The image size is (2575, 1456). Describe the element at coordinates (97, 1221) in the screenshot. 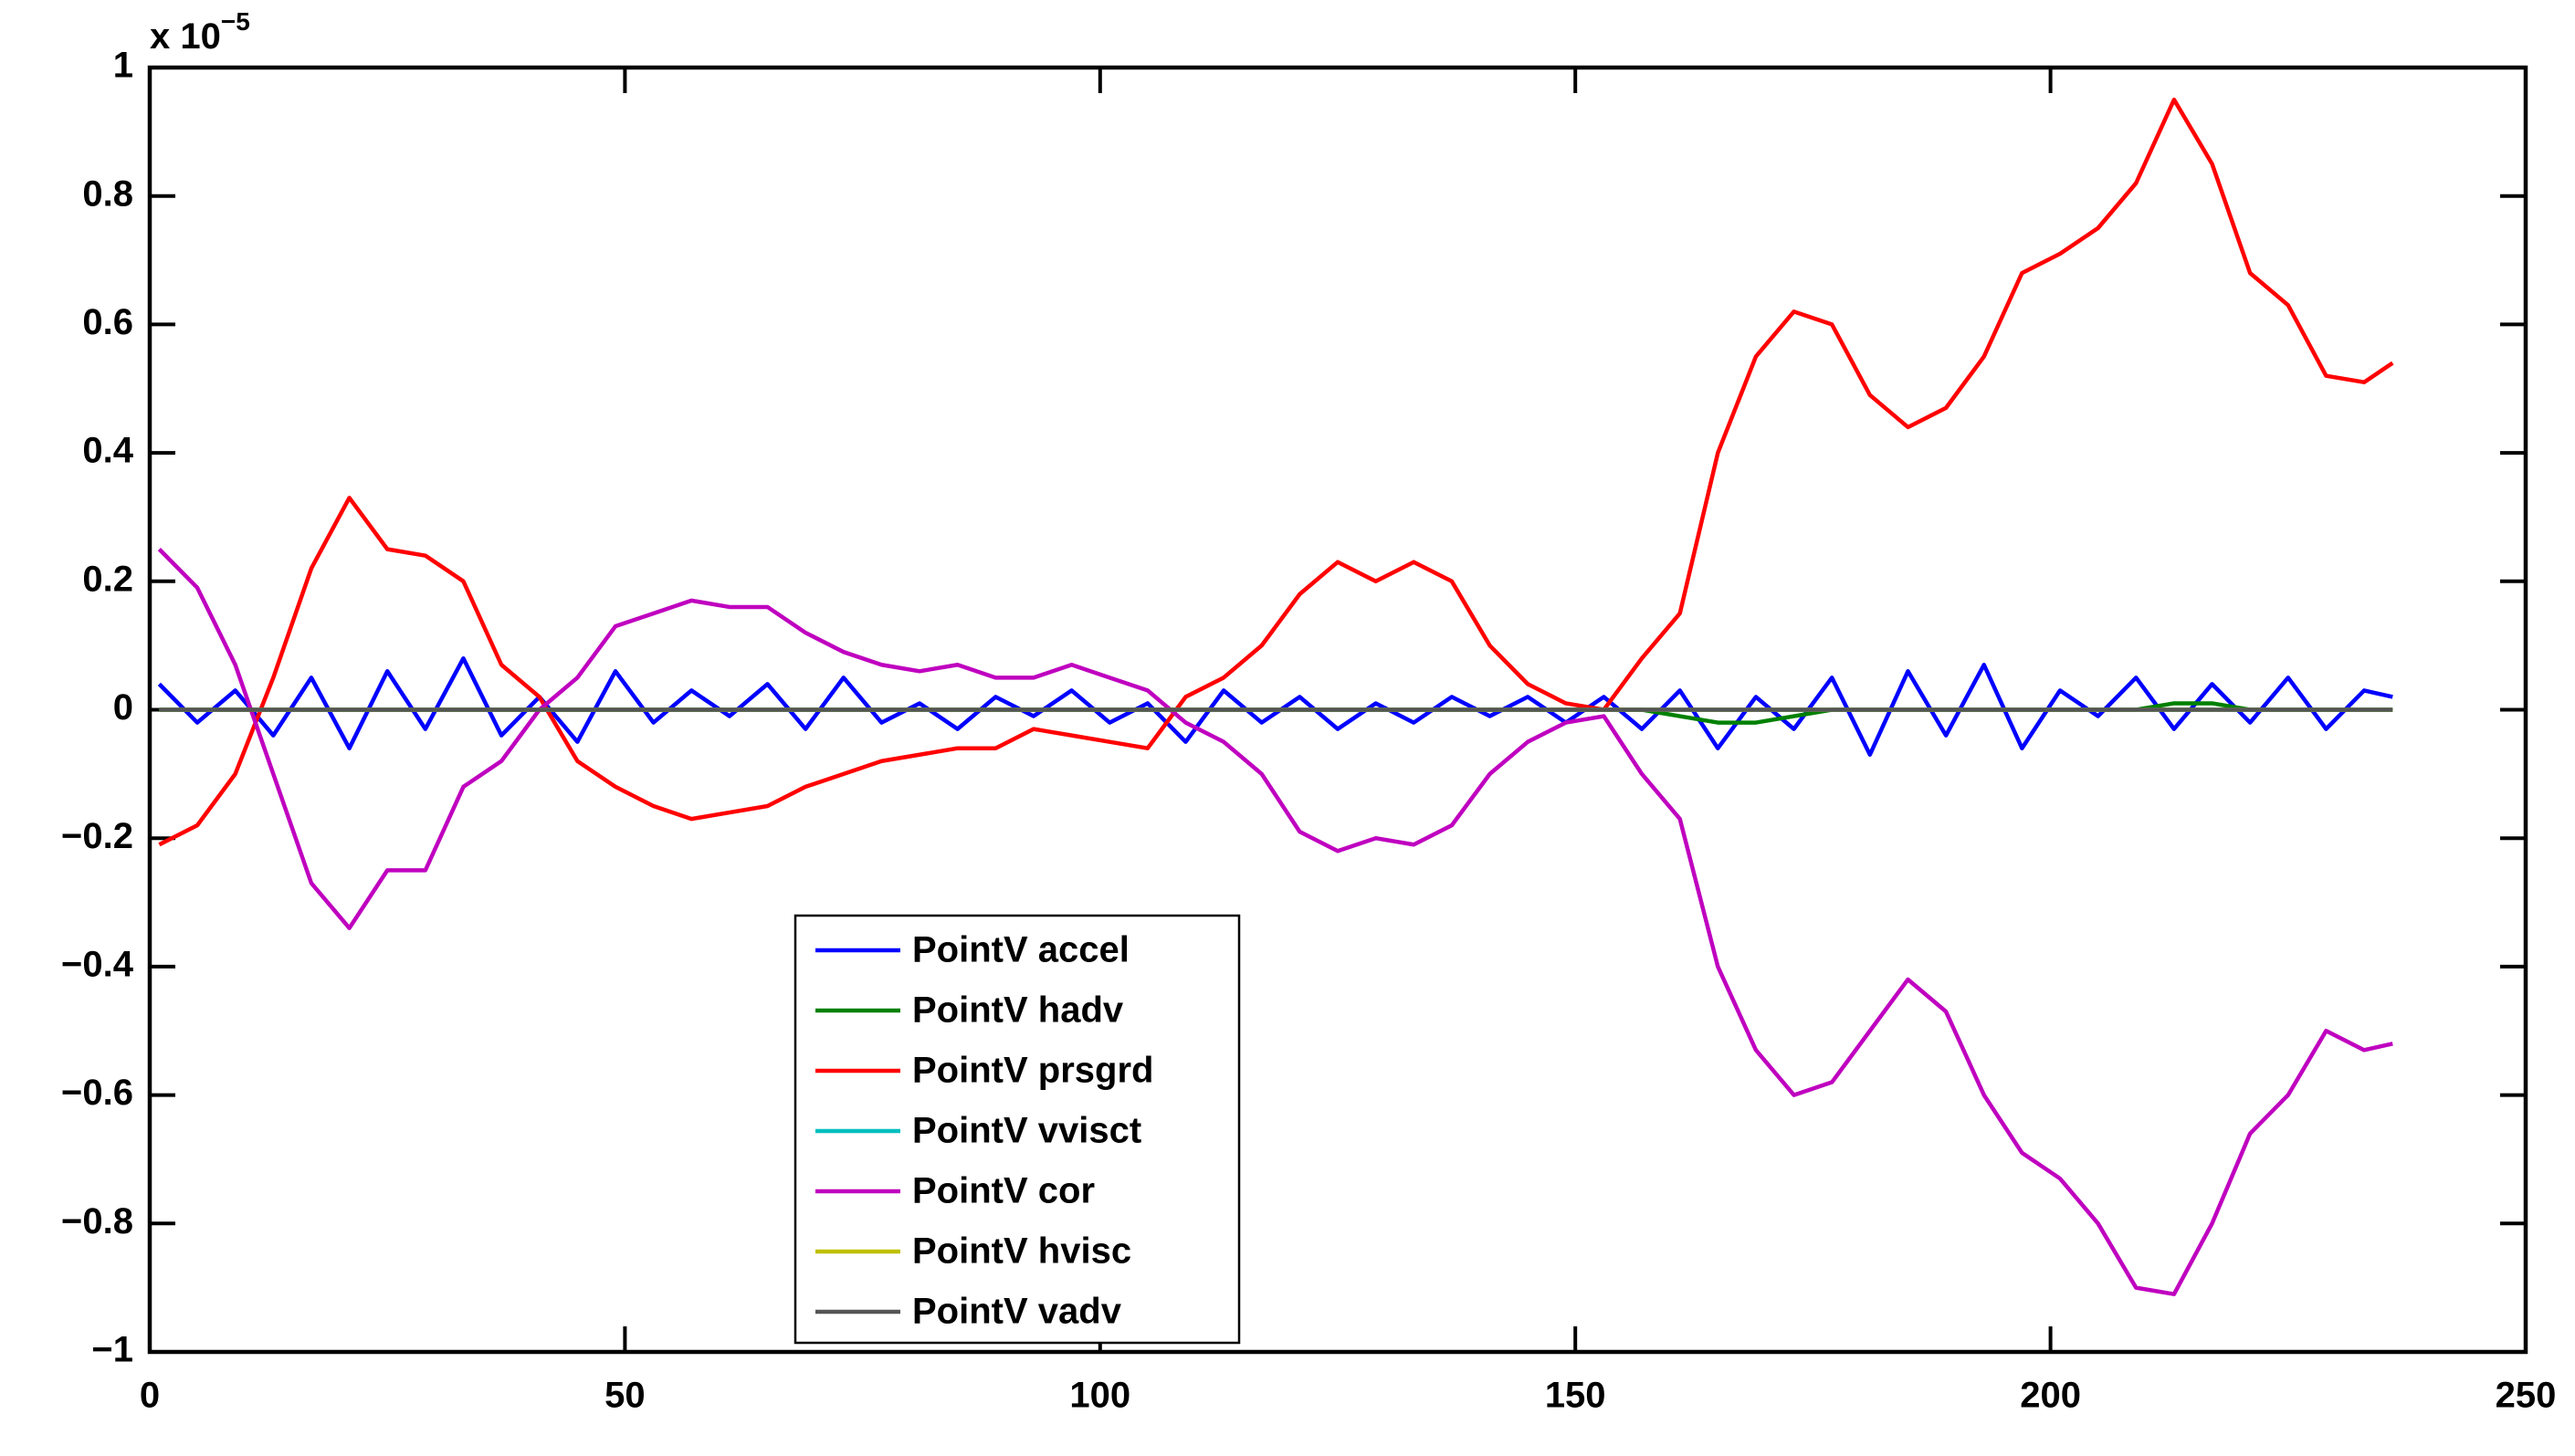

I see `y-tick-label: −0.8` at that location.